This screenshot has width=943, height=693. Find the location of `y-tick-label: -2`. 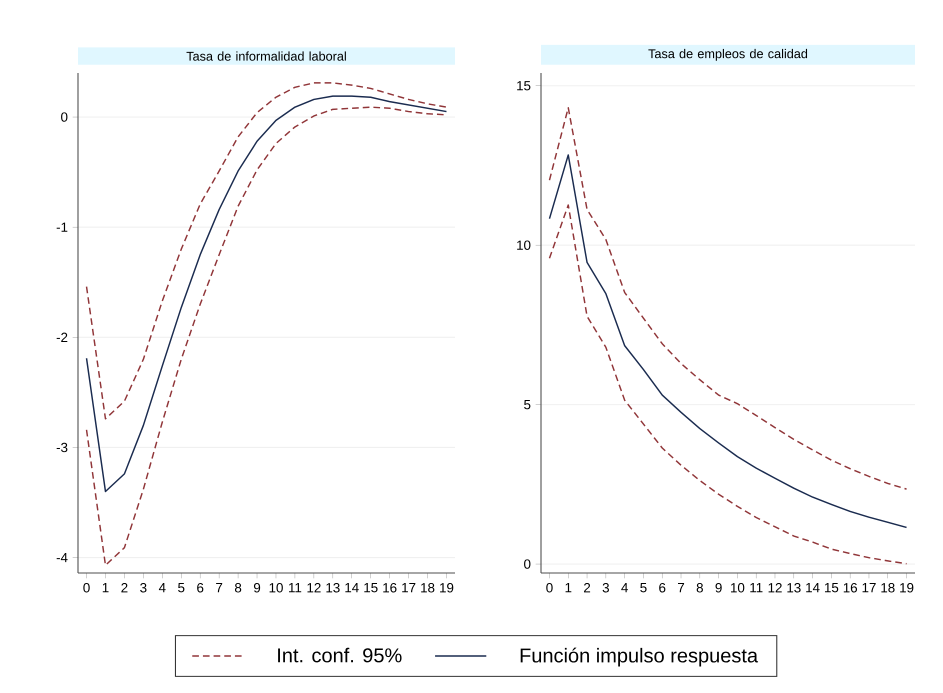

y-tick-label: -2 is located at coordinates (62, 337).